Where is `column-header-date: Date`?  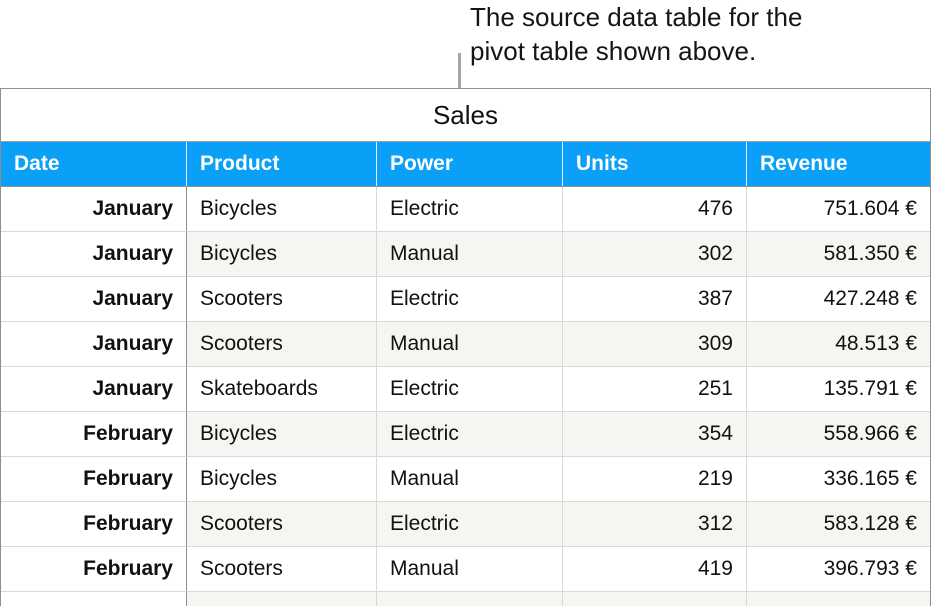
column-header-date: Date is located at coordinates (94, 164).